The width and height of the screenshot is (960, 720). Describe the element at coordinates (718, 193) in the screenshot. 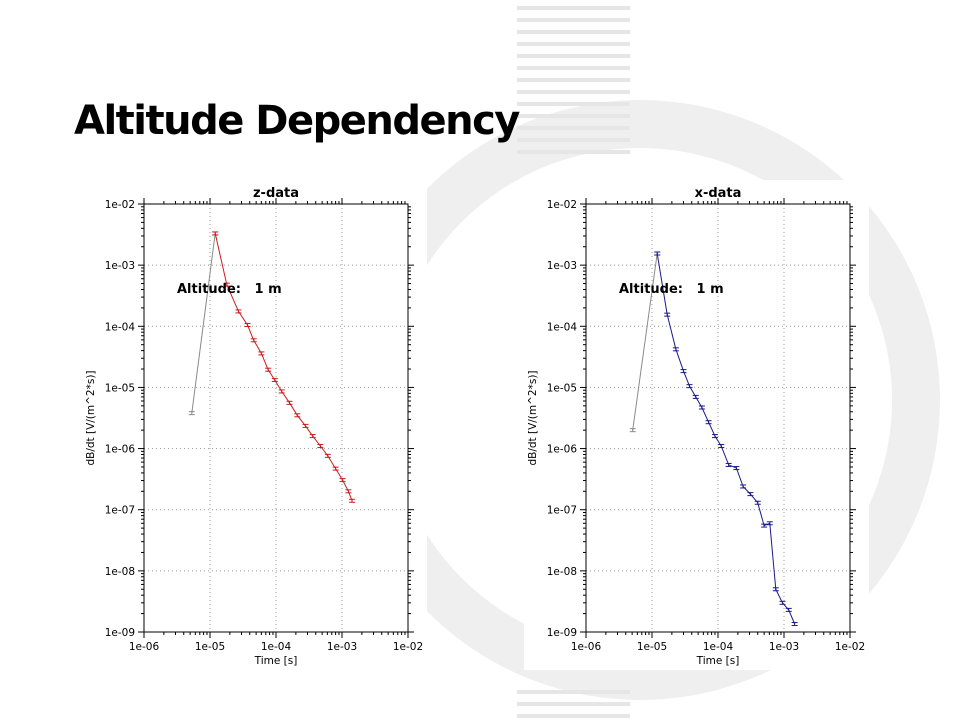

I see `chart-title: x-data` at that location.